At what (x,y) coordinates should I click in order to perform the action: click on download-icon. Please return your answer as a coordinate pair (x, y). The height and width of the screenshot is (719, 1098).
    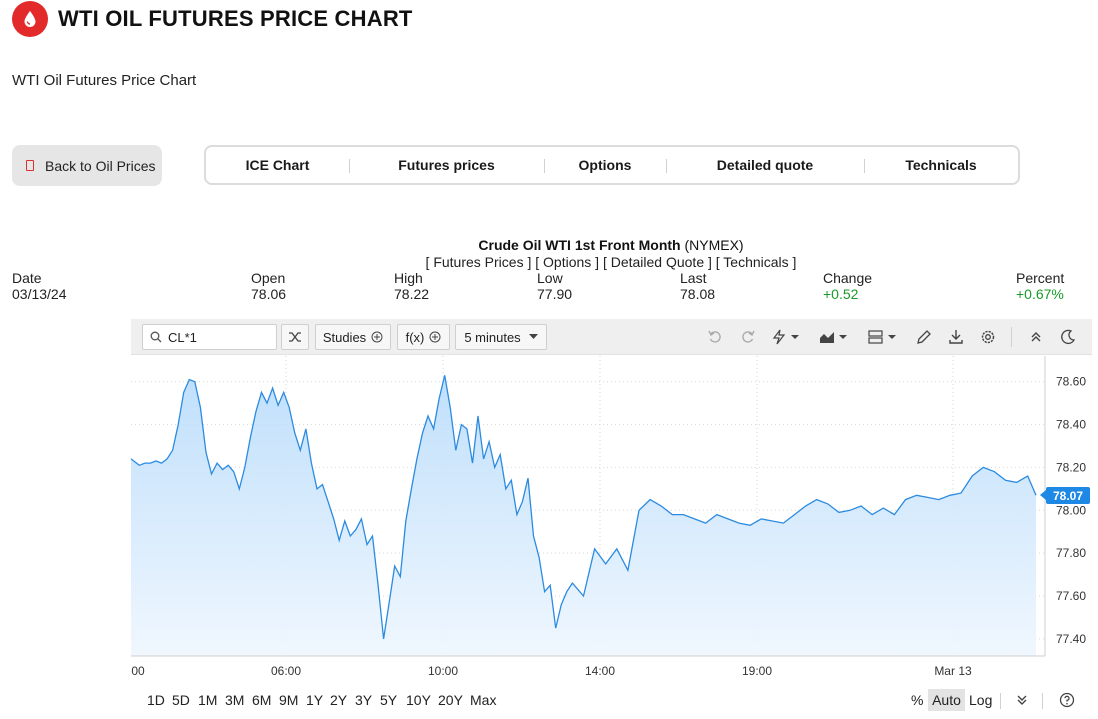
    Looking at the image, I should click on (956, 337).